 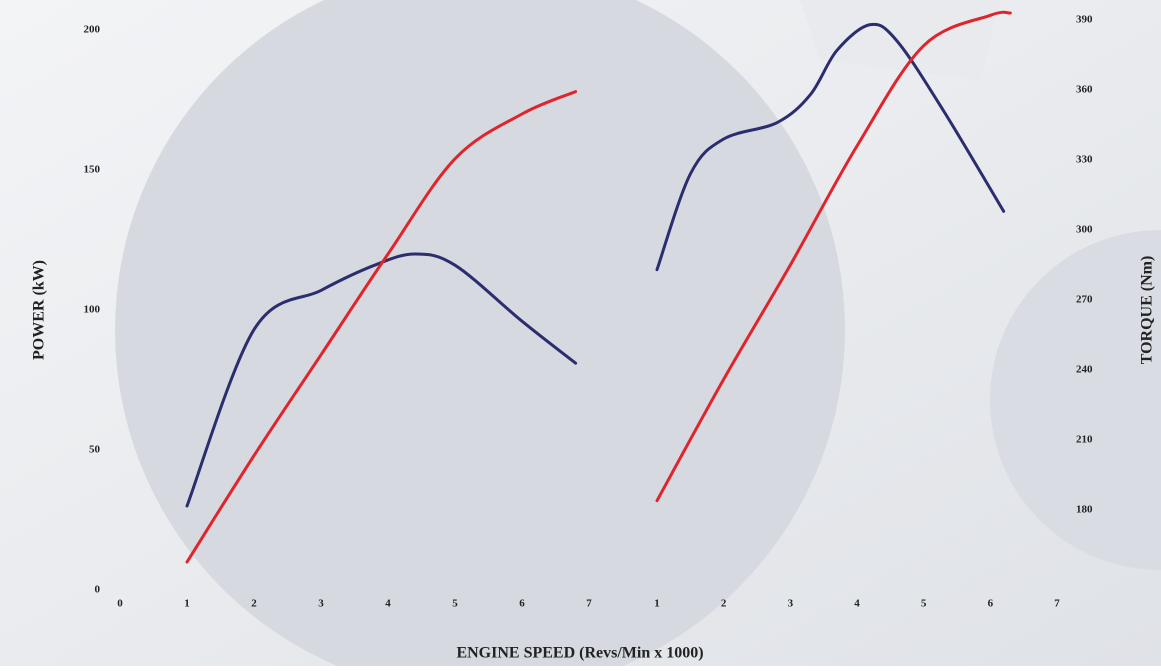 What do you see at coordinates (830, 147) in the screenshot?
I see `line` at bounding box center [830, 147].